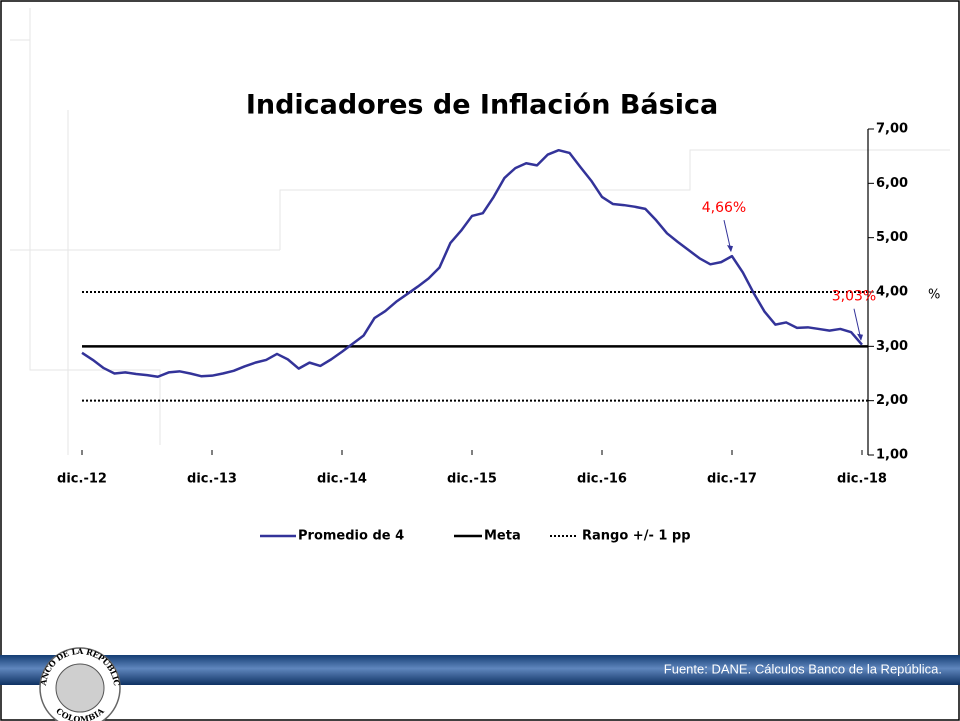 Image resolution: width=960 pixels, height=721 pixels. I want to click on y-tick-label: 1,00, so click(892, 455).